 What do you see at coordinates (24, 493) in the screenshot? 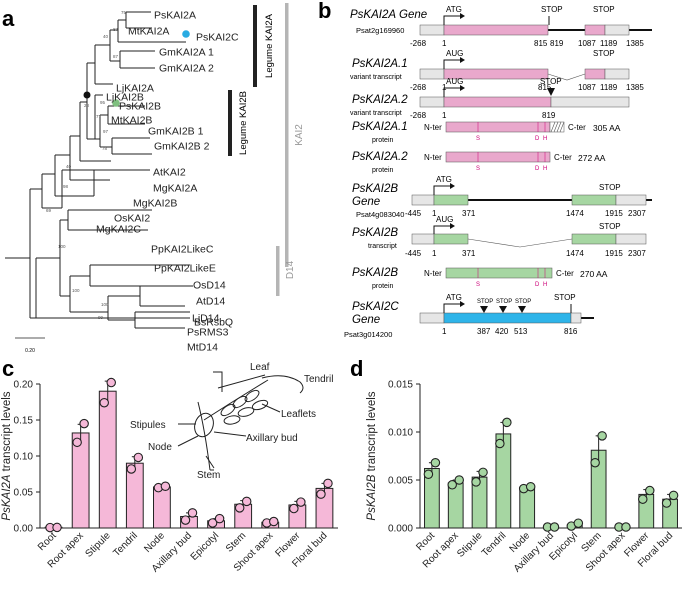
I see `y-tick-label: 0.05` at bounding box center [24, 493].